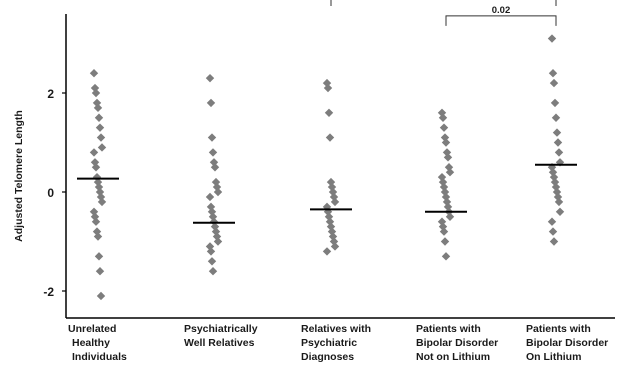  Describe the element at coordinates (91, 343) in the screenshot. I see `x-category-label-line: Healthy` at that location.